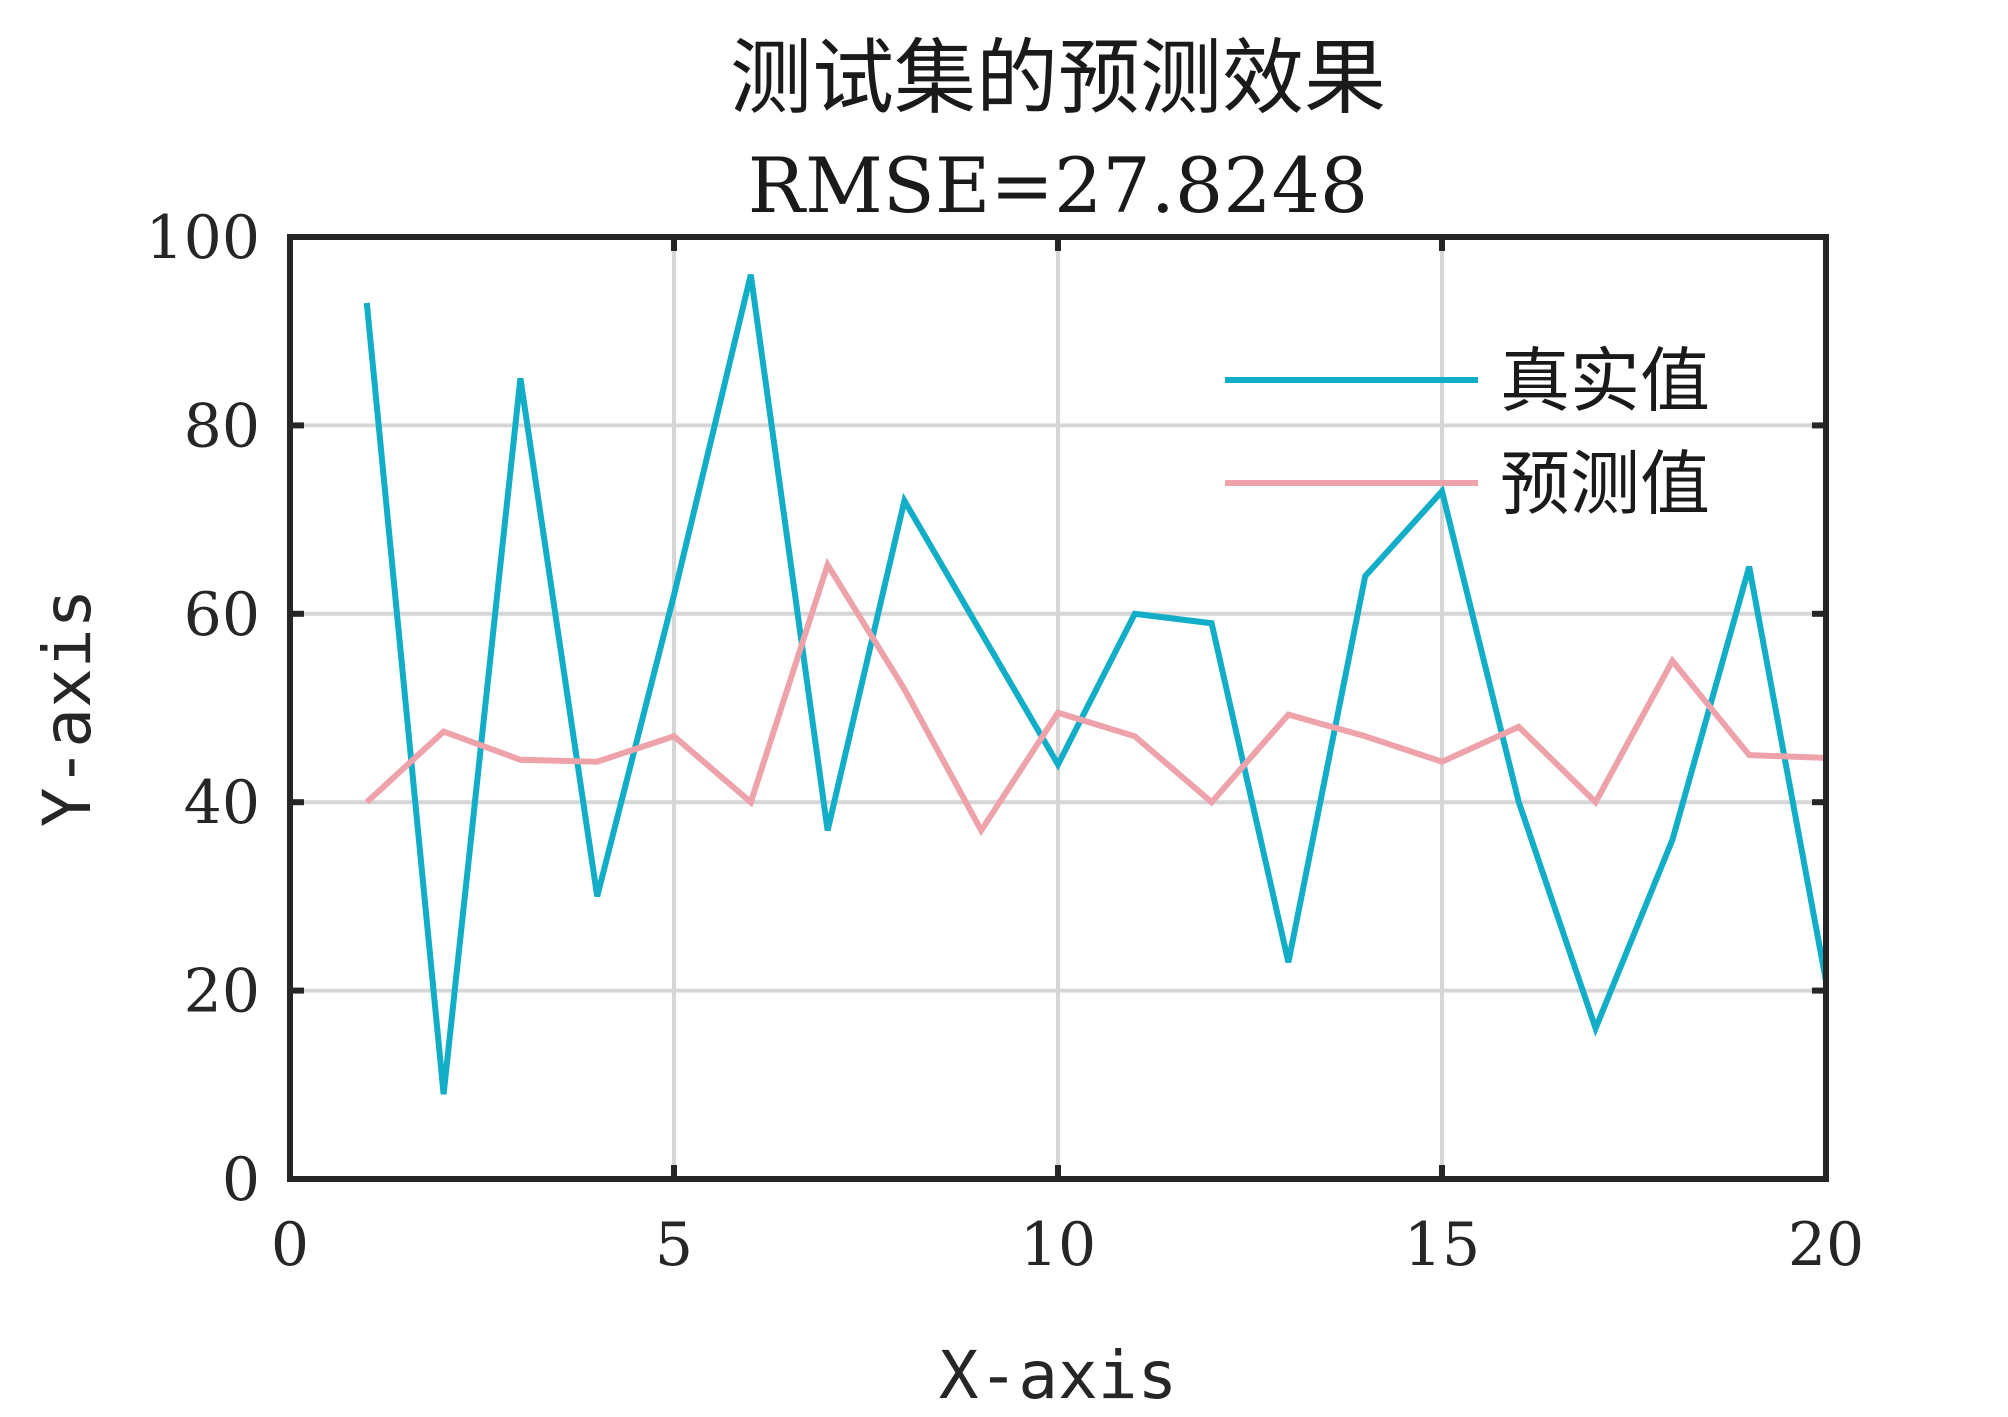 This screenshot has height=1417, width=2008. What do you see at coordinates (1058, 78) in the screenshot?
I see `chart-title: 测试集的预测效果` at bounding box center [1058, 78].